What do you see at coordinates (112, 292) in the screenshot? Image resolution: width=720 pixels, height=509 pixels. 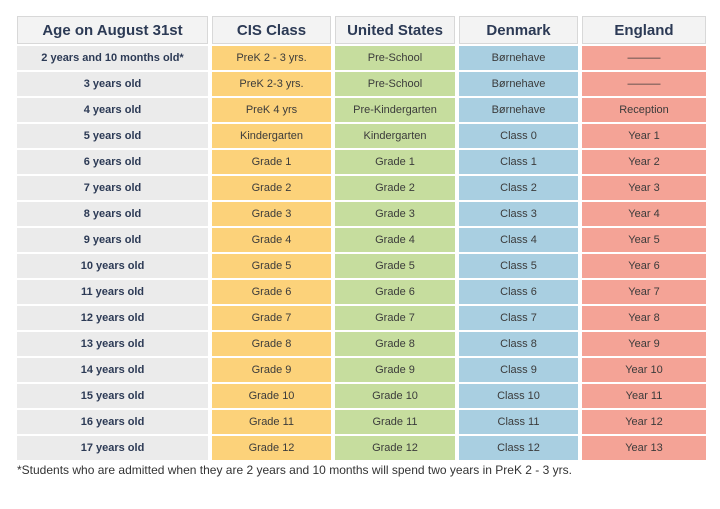 I see `row-header: 11 years old` at bounding box center [112, 292].